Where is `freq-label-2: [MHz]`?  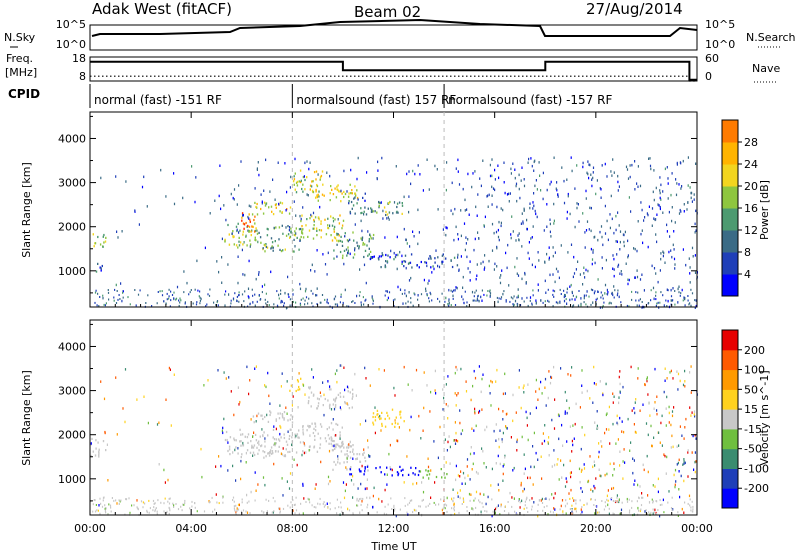 freq-label-2: [MHz] is located at coordinates (21, 72).